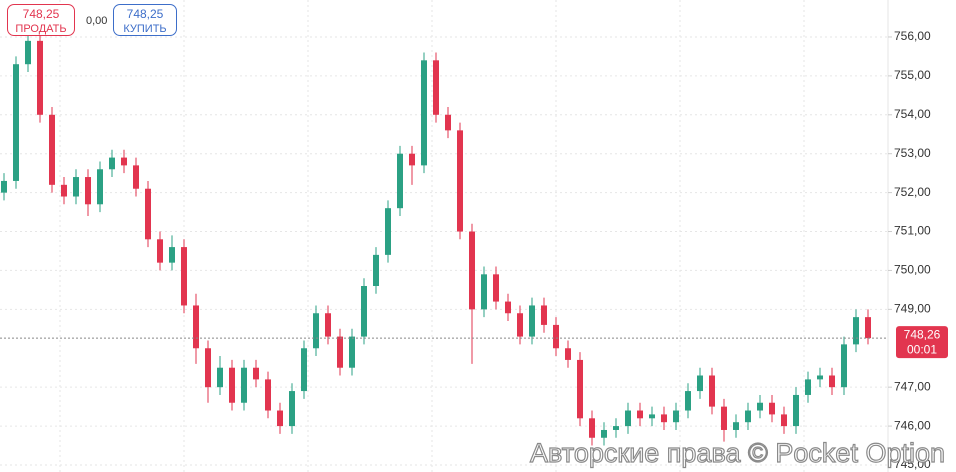  I want to click on y-tick-label: 753,00, so click(912, 153).